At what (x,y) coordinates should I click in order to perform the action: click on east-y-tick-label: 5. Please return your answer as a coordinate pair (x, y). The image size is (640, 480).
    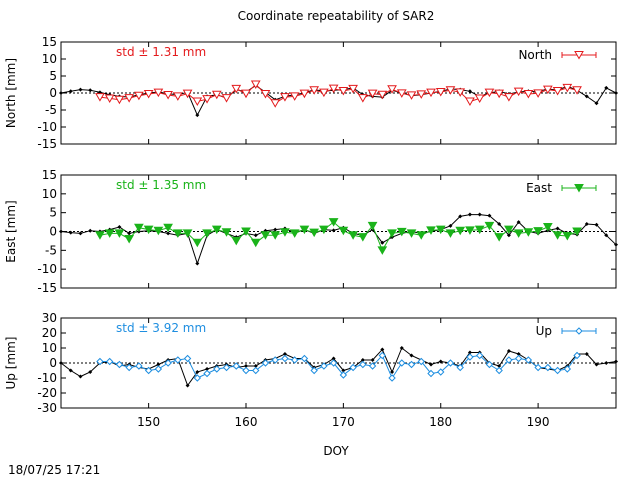
    Looking at the image, I should click on (53, 213).